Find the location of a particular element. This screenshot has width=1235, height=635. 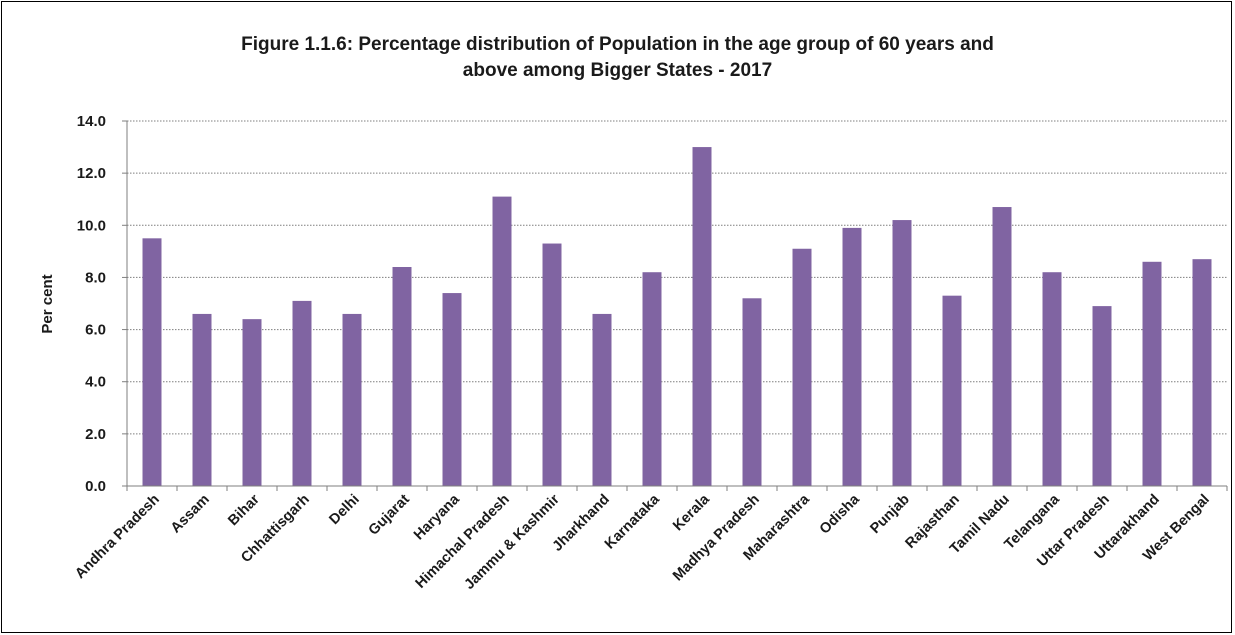

y-axis-title: Per cent is located at coordinates (47, 303).